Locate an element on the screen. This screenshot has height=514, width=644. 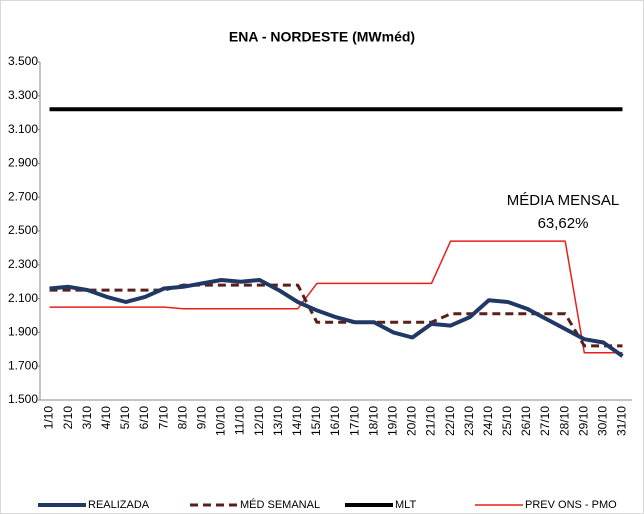
x-tick-label: 25/10 is located at coordinates (507, 421).